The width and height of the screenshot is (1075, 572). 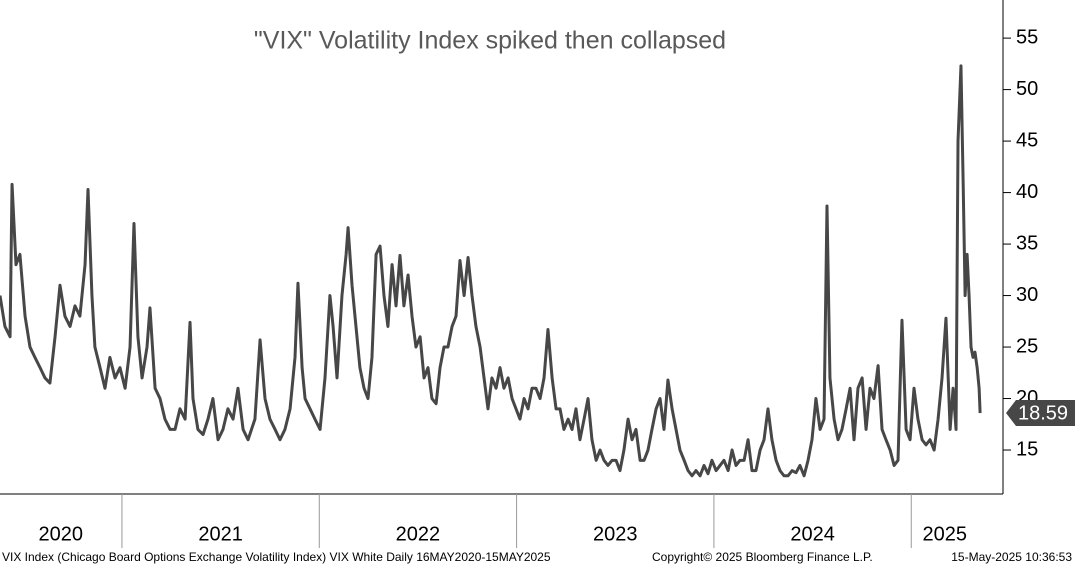 What do you see at coordinates (418, 534) in the screenshot?
I see `x-tick-label: 2022` at bounding box center [418, 534].